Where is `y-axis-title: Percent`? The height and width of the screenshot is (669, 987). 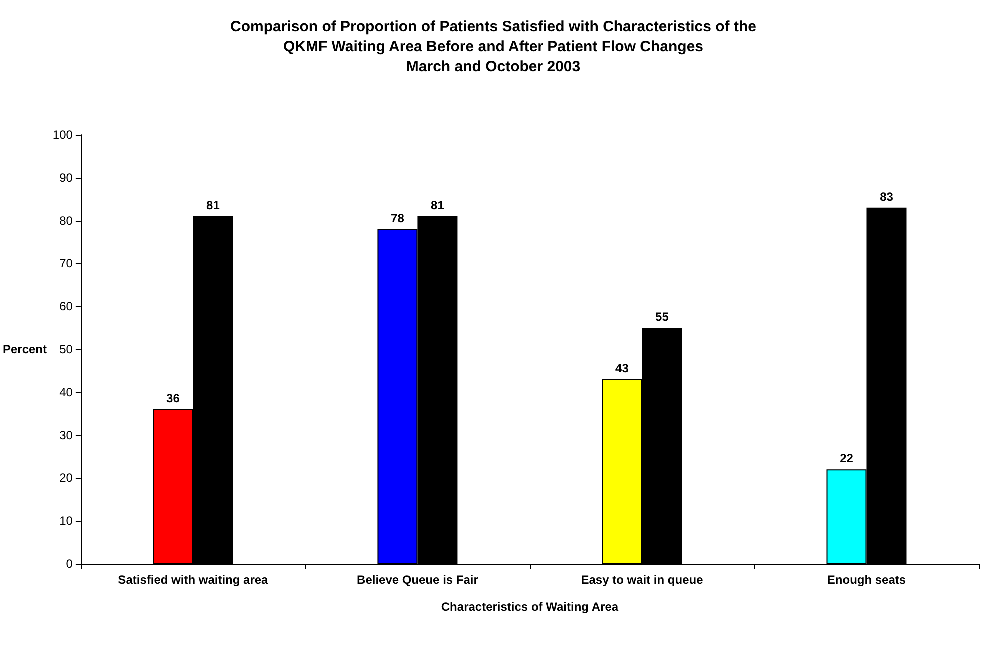
y-axis-title: Percent is located at coordinates (25, 349).